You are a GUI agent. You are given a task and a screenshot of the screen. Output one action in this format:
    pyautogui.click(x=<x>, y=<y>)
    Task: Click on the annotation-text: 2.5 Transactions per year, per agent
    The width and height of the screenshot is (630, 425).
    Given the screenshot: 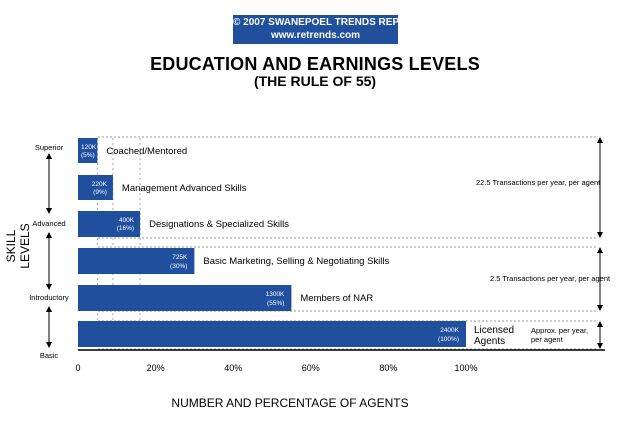 What is the action you would take?
    pyautogui.click(x=550, y=278)
    